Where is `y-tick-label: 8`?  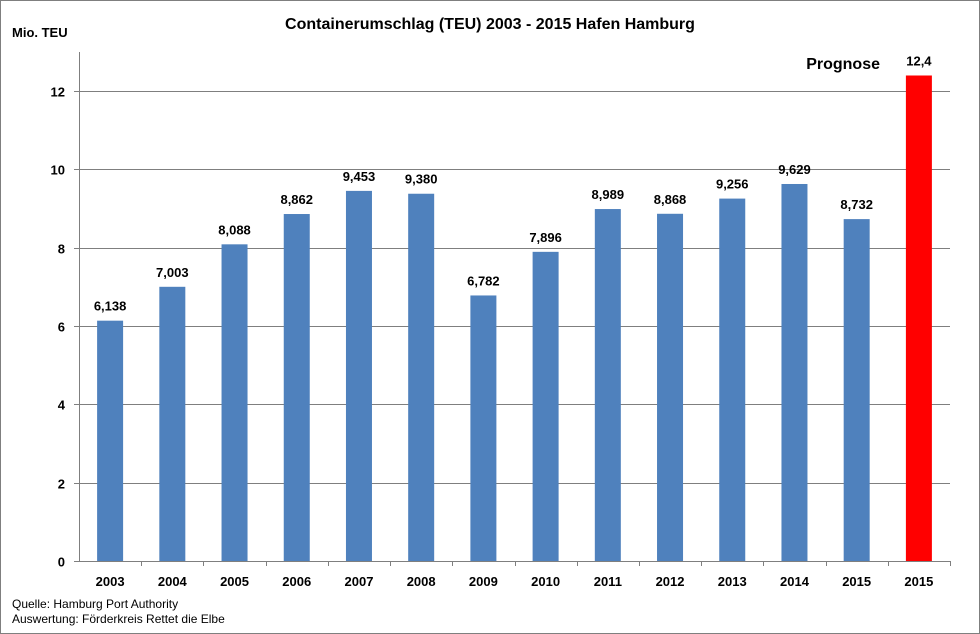
y-tick-label: 8 is located at coordinates (61, 249).